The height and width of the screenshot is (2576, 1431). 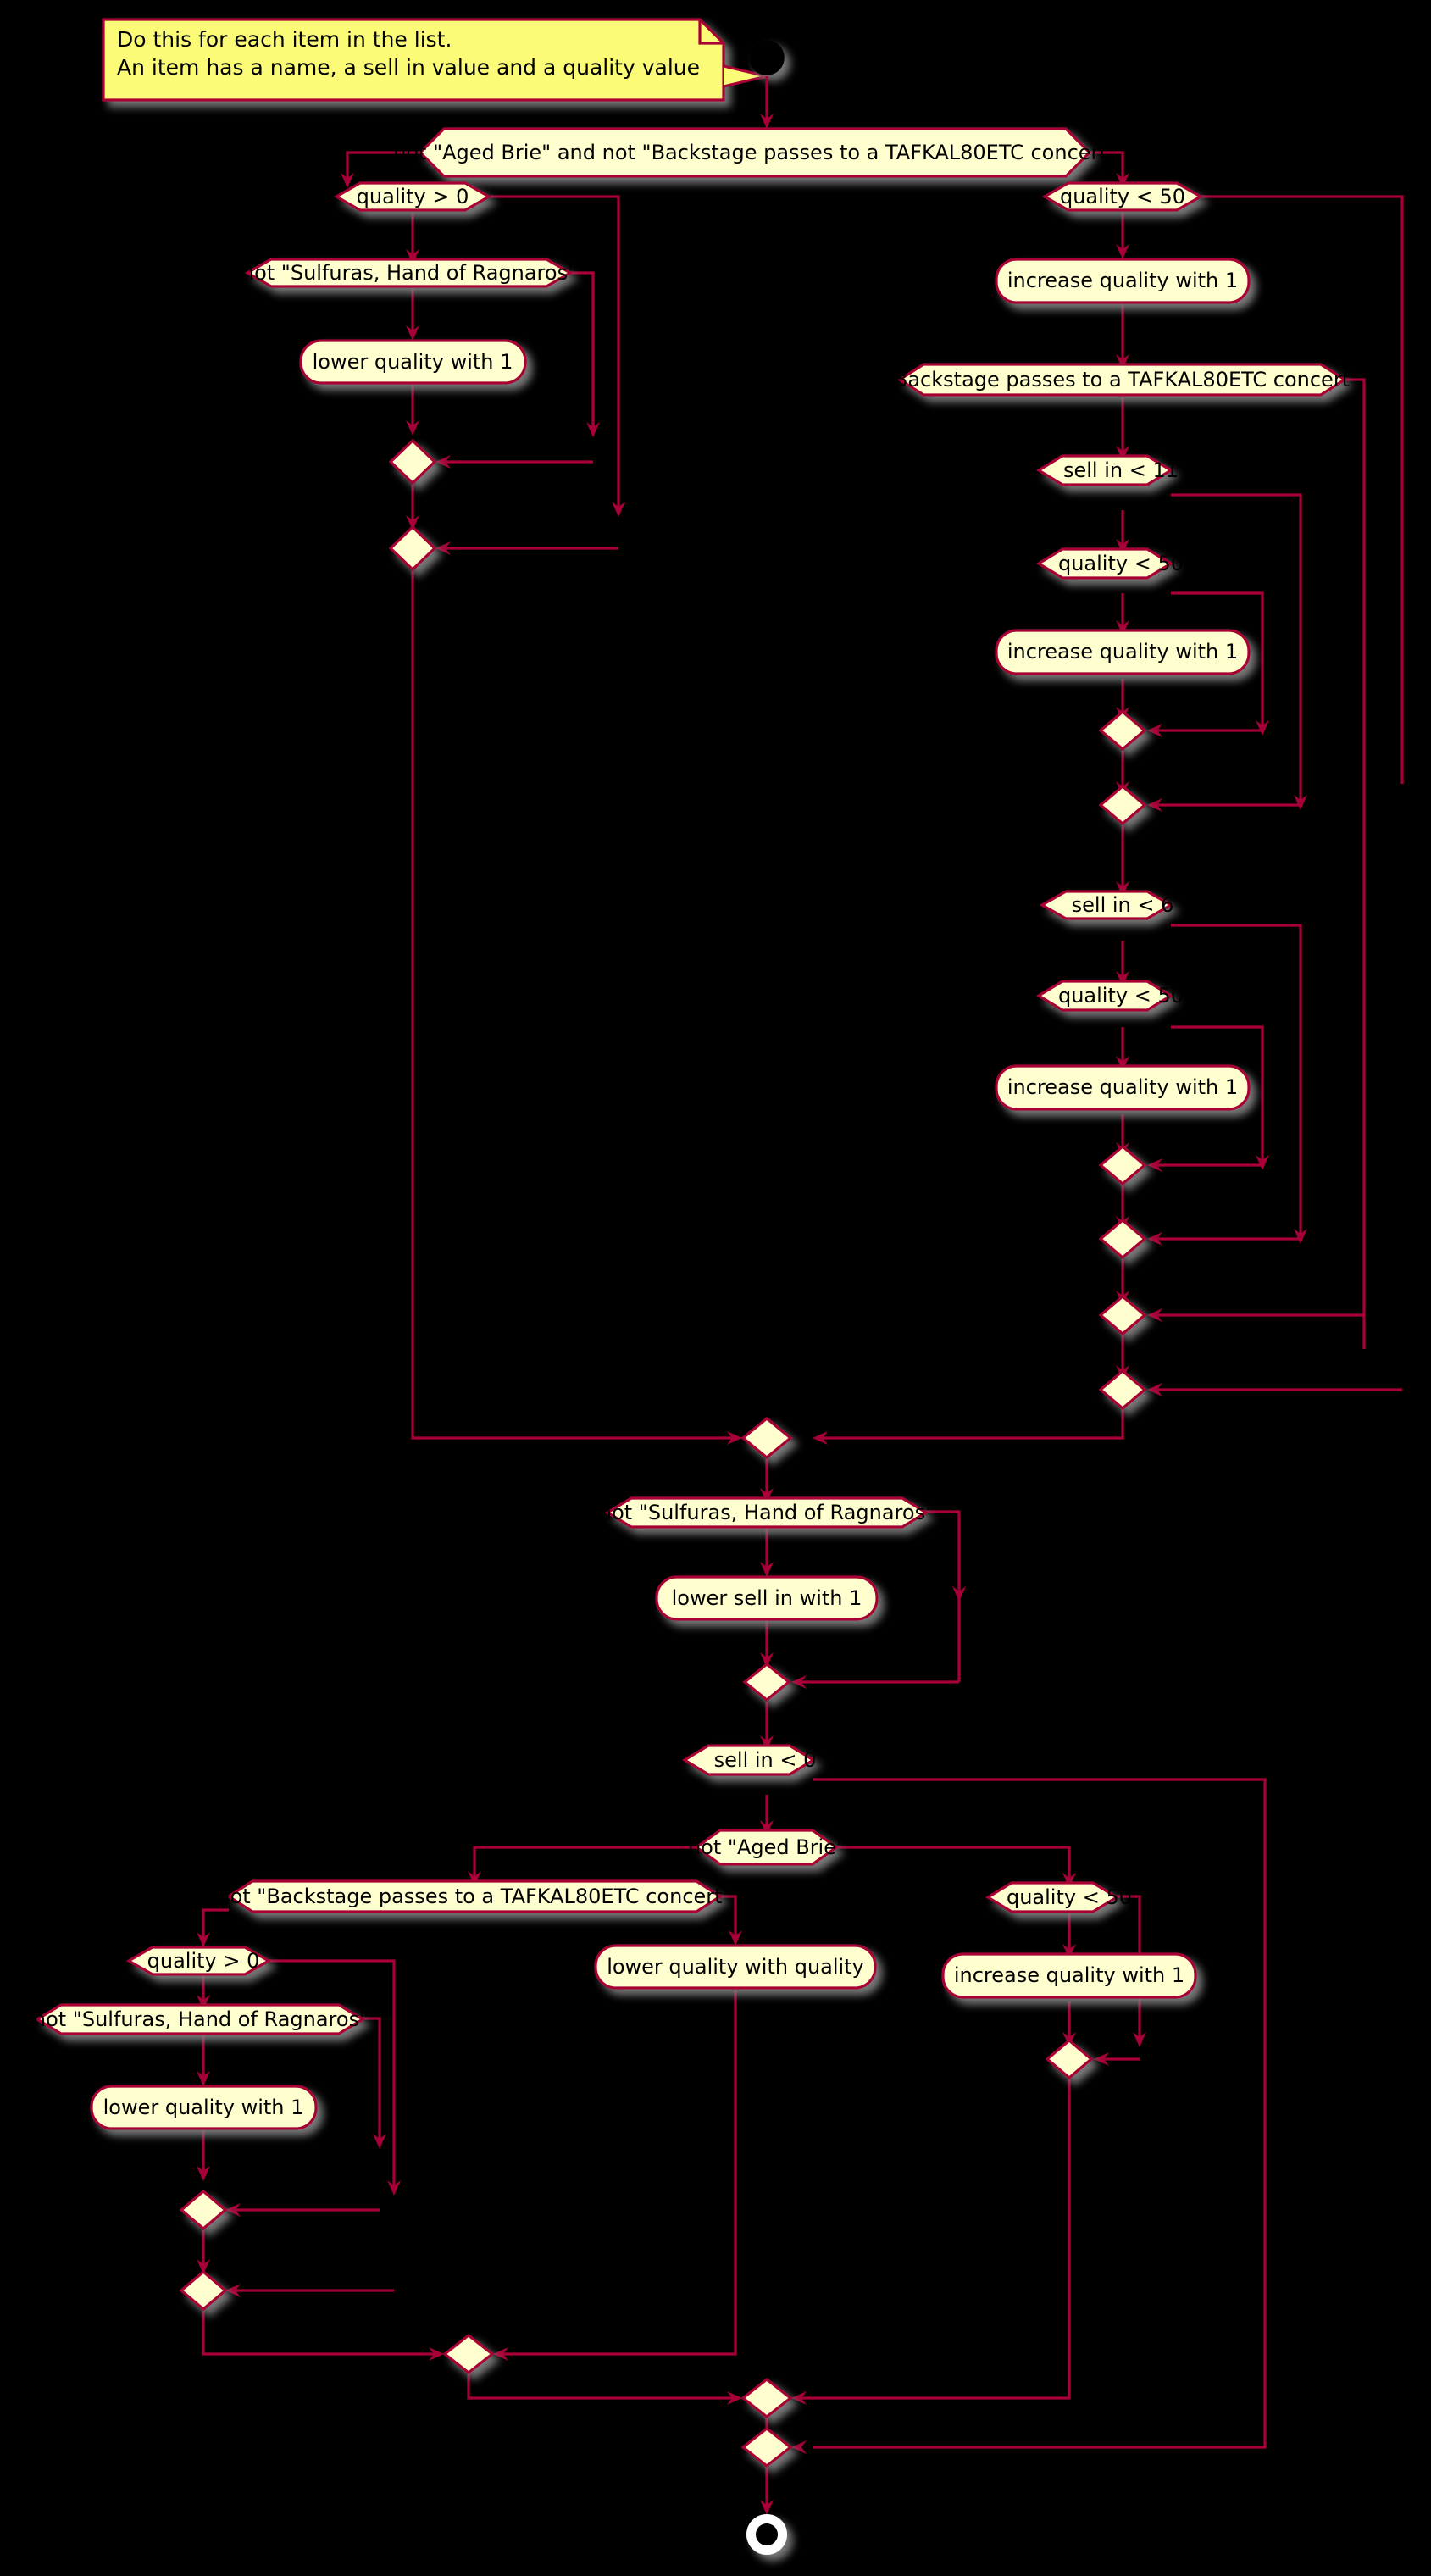 I want to click on action-lower-quality-1-top: lower quality with 1, so click(x=413, y=362).